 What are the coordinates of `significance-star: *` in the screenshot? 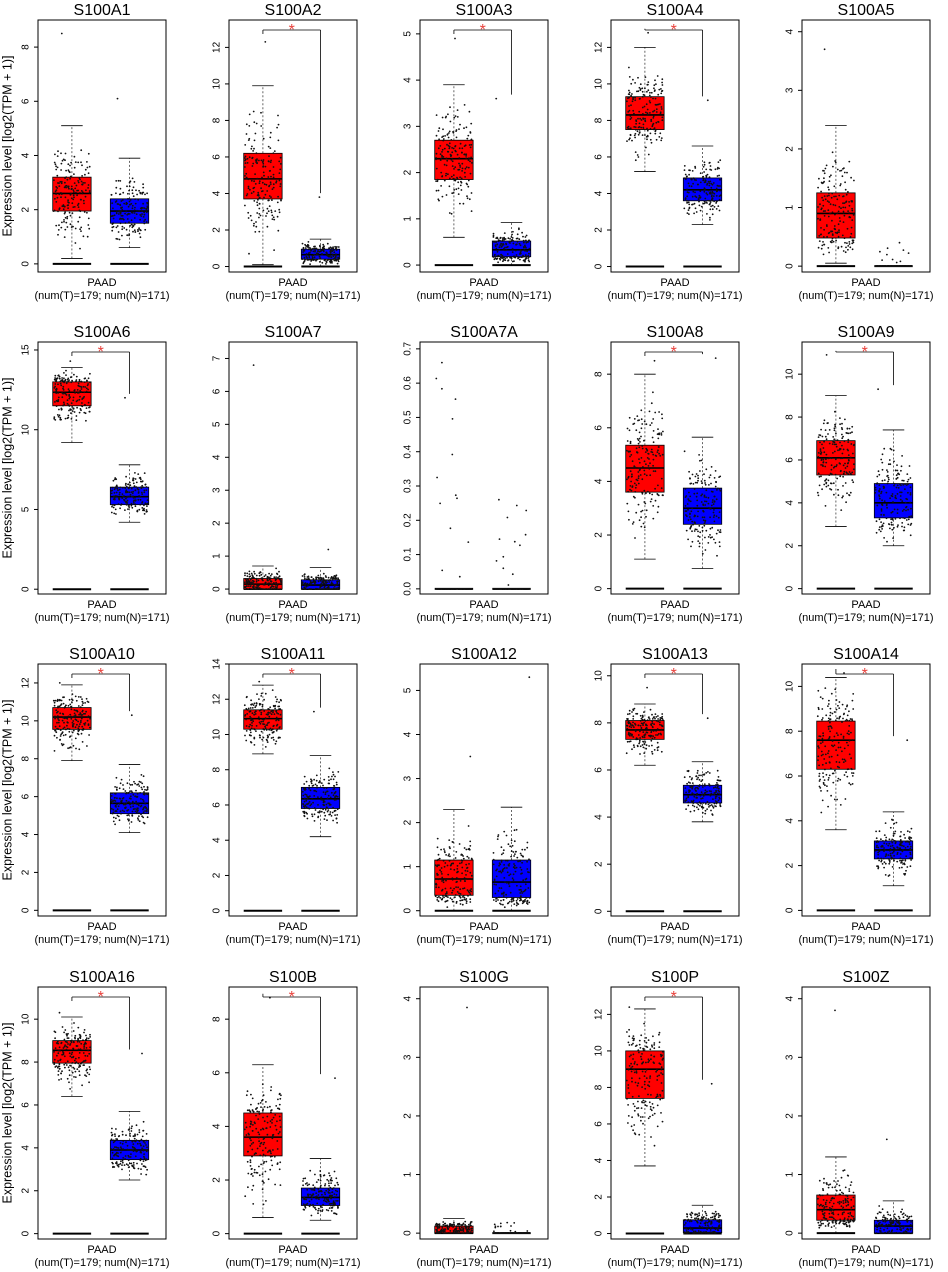 It's located at (292, 674).